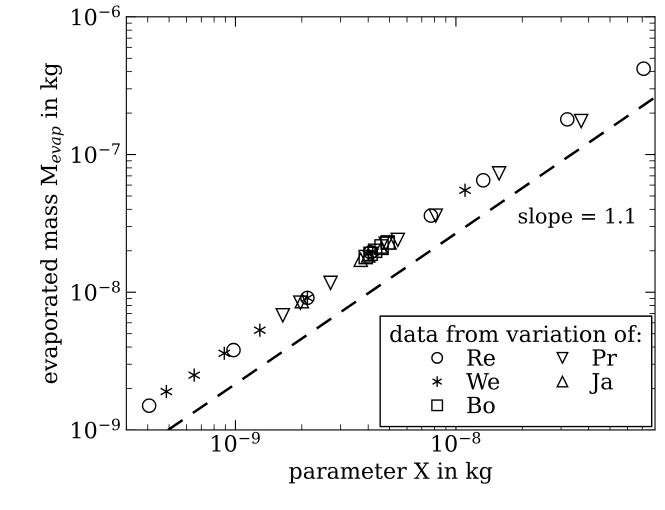 The image size is (665, 510). What do you see at coordinates (601, 383) in the screenshot?
I see `legend-label: Ja` at bounding box center [601, 383].